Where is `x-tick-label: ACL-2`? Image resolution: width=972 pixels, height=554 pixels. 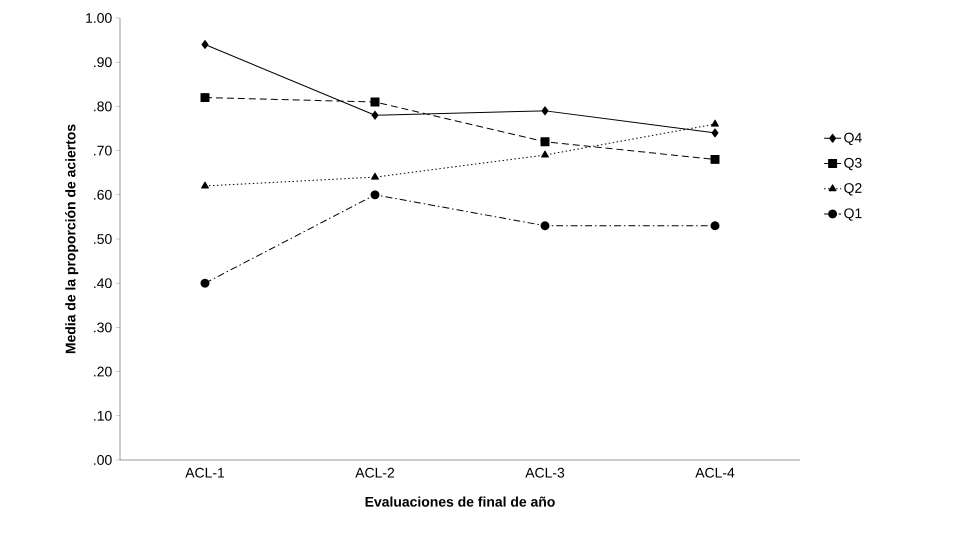 x-tick-label: ACL-2 is located at coordinates (374, 473).